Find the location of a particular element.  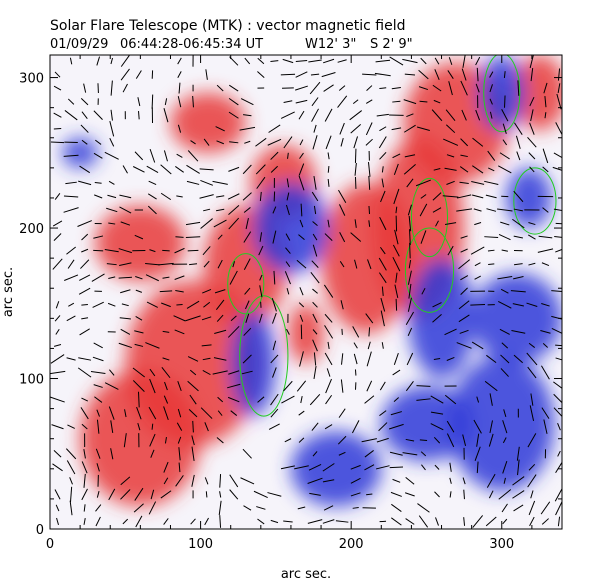

x-tick-label: 0 is located at coordinates (50, 544).